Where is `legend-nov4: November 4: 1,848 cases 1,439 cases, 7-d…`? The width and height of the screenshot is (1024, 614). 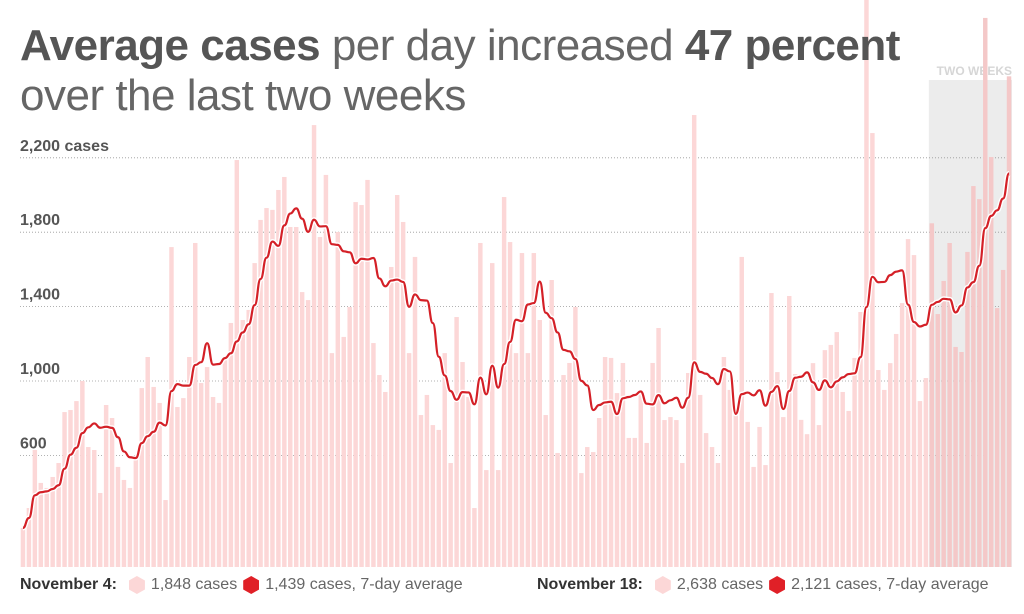
legend-nov4: November 4: 1,848 cases 1,439 cases, 7-d… is located at coordinates (241, 585).